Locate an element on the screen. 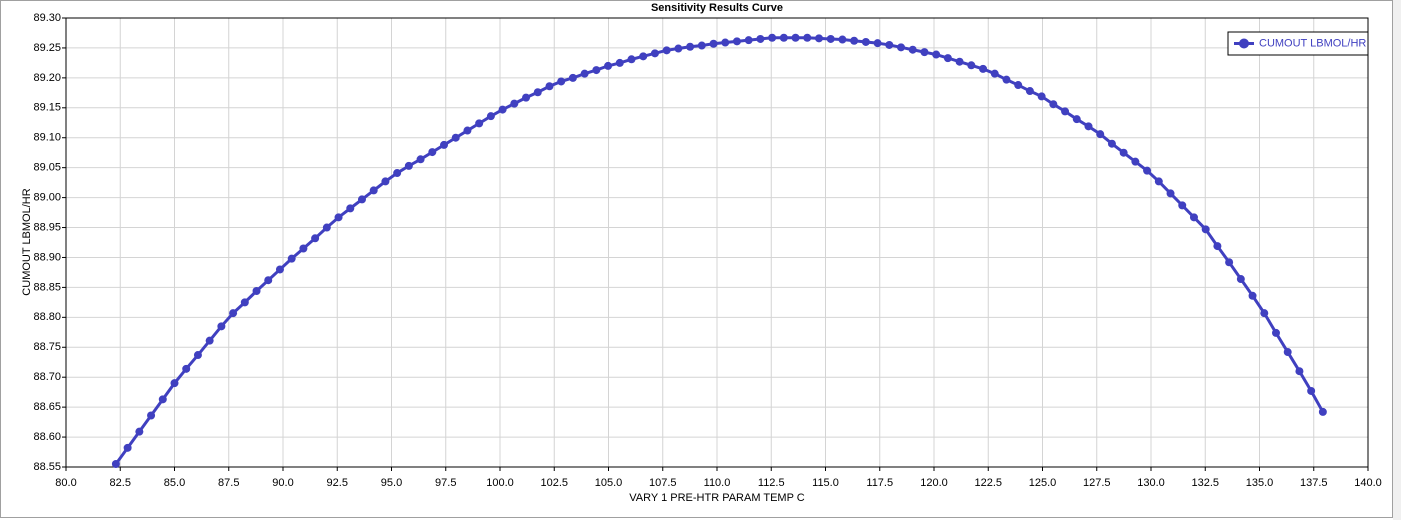 Image resolution: width=1401 pixels, height=520 pixels. x-tick-label: 82.5 is located at coordinates (120, 483).